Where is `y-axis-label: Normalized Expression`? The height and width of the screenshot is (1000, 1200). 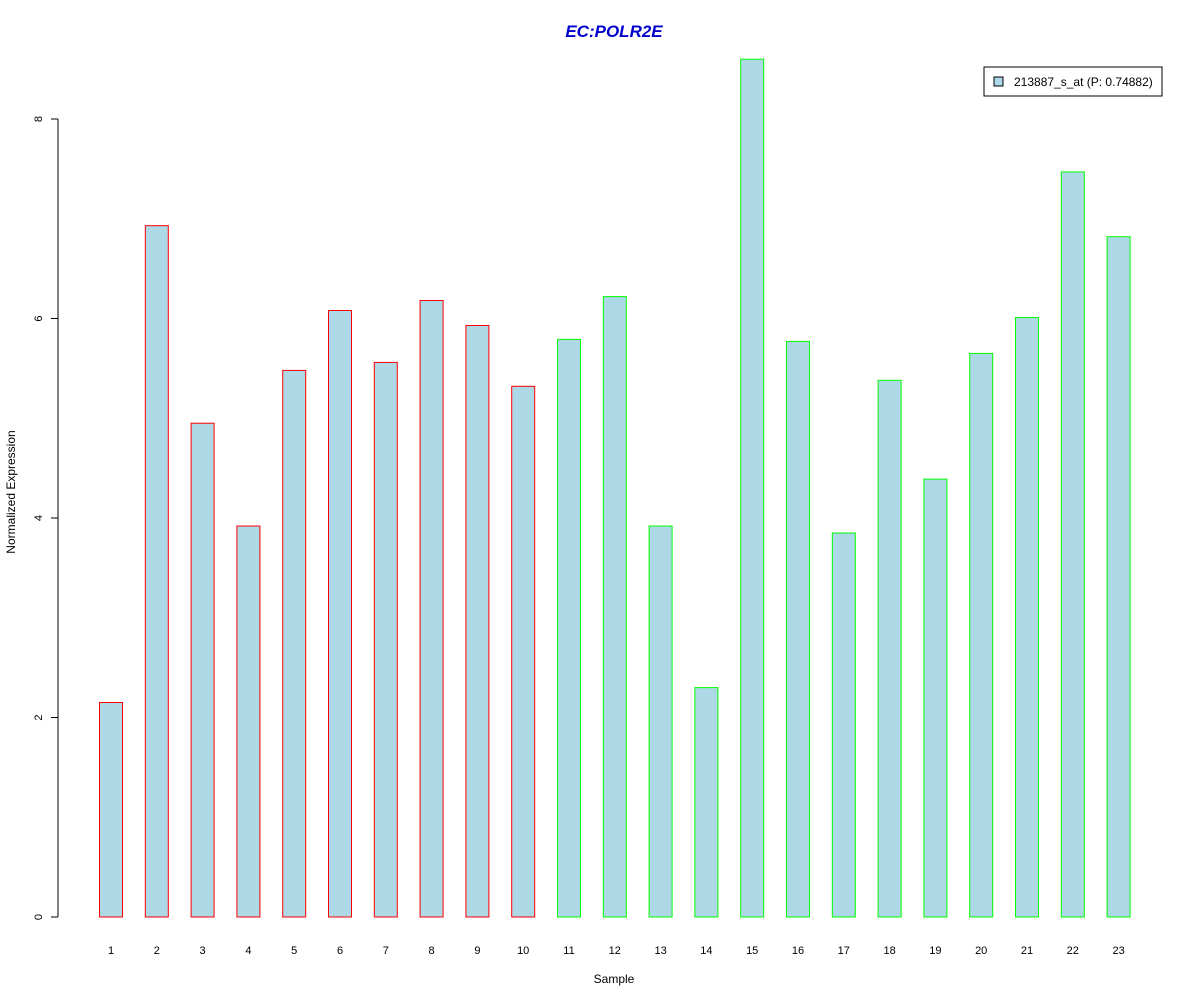 y-axis-label: Normalized Expression is located at coordinates (11, 491).